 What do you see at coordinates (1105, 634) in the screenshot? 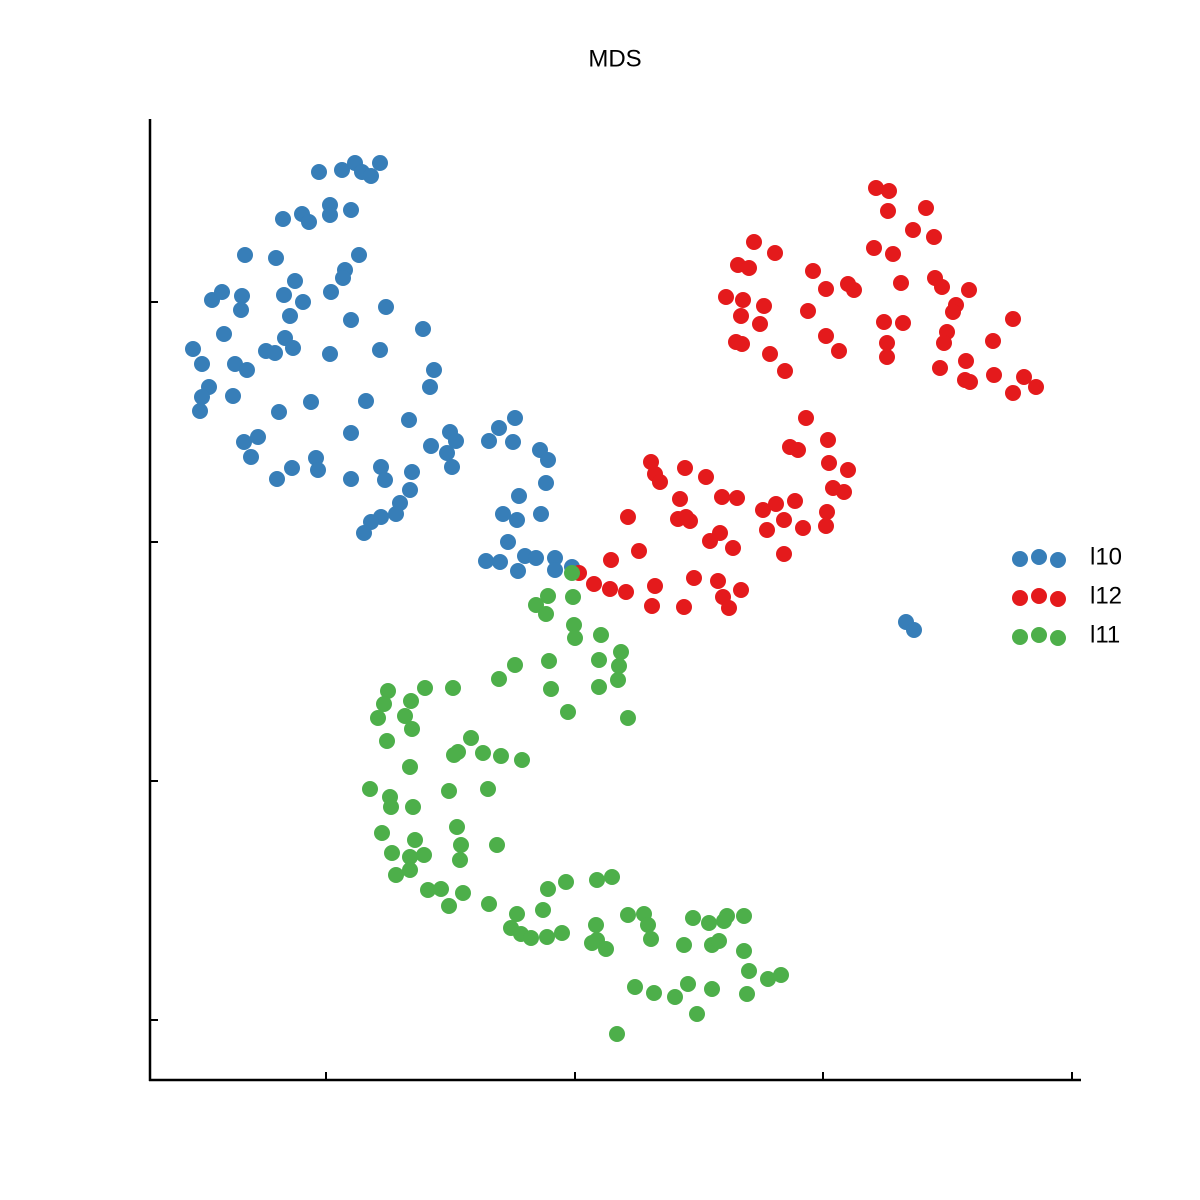
I see `legend-label: l11` at bounding box center [1105, 634].